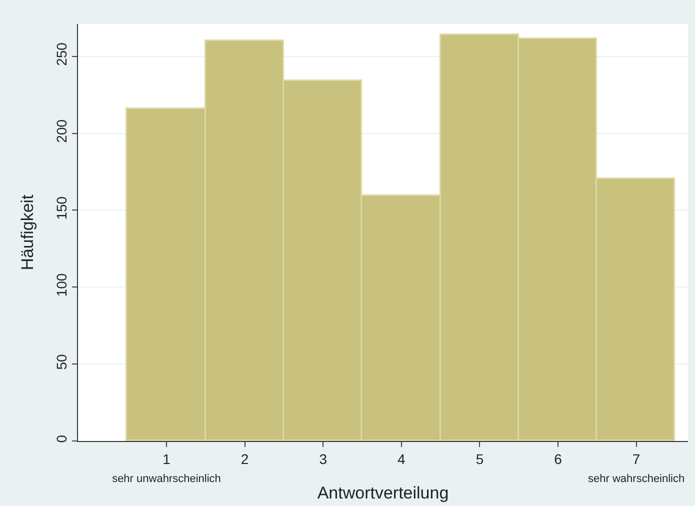  Describe the element at coordinates (61, 362) in the screenshot. I see `y-tick-label: 50` at that location.